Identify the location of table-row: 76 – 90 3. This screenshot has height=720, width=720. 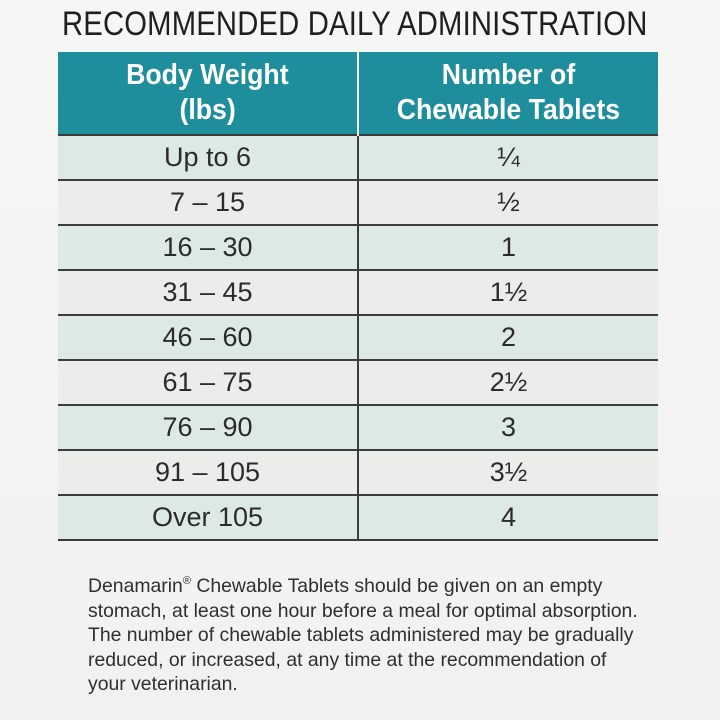
(358, 427).